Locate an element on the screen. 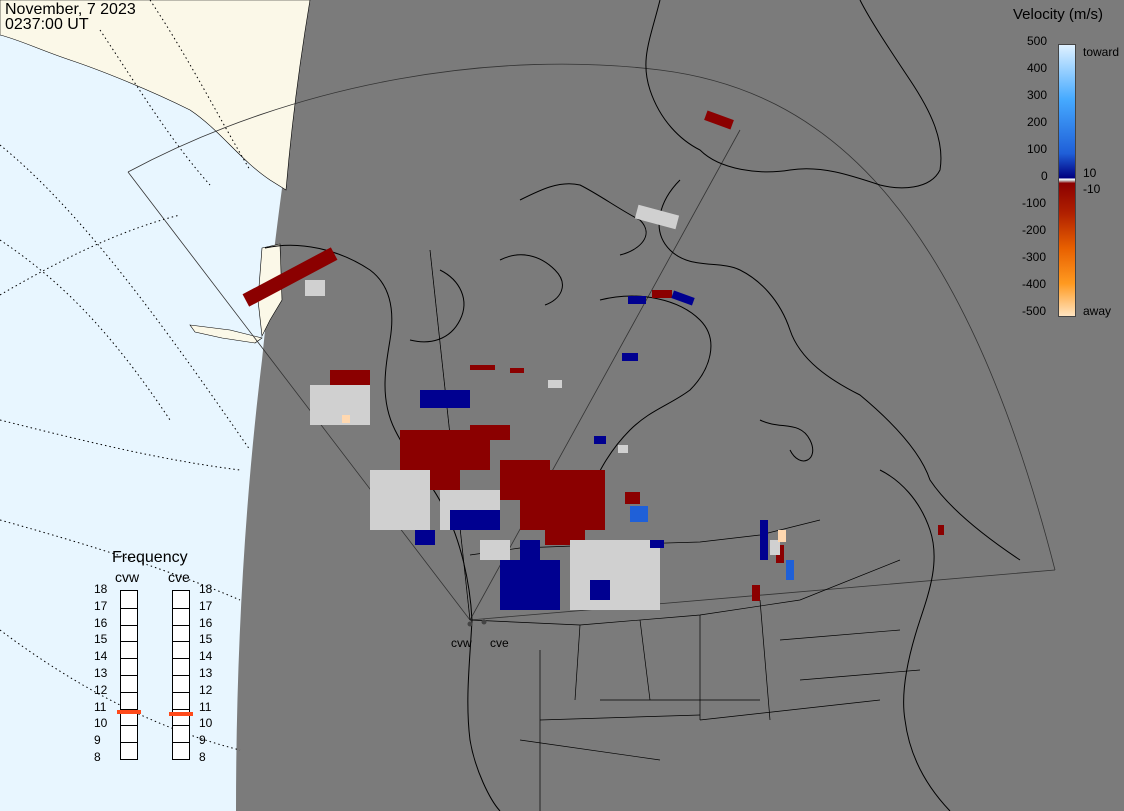  tick-400: 400 is located at coordinates (1037, 68).